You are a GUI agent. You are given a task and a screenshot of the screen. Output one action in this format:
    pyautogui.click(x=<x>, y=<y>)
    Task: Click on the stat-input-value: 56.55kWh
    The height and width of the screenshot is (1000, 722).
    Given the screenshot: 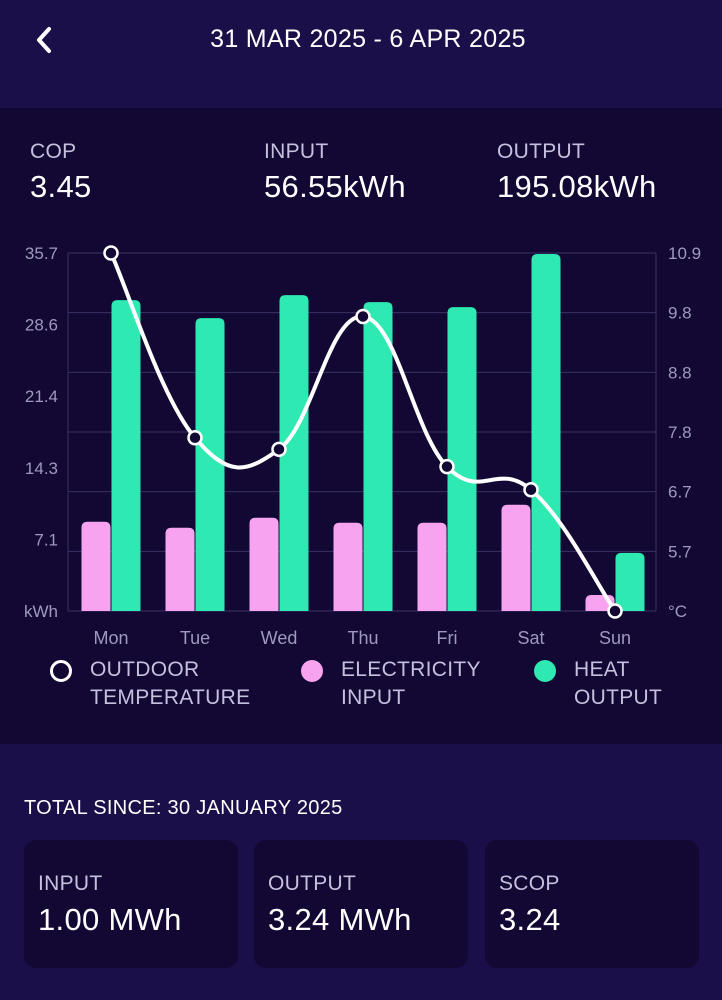 What is the action you would take?
    pyautogui.click(x=335, y=186)
    